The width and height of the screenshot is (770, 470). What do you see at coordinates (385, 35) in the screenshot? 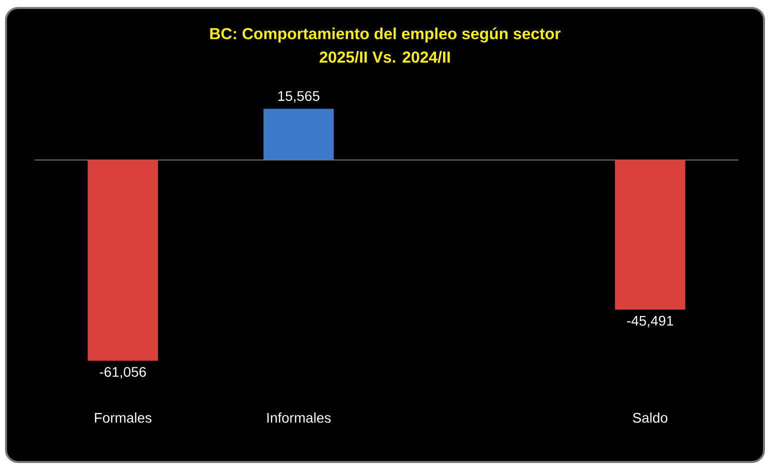
I see `chart-title: BC: Comportamiento del empleo según sector` at bounding box center [385, 35].